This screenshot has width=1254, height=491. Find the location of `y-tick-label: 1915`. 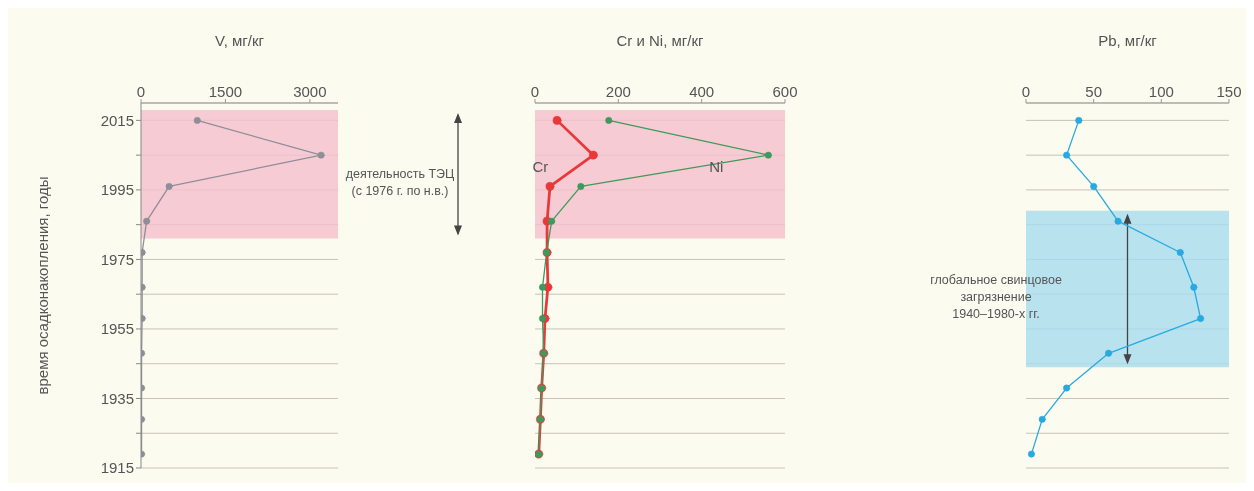

y-tick-label: 1915 is located at coordinates (117, 468).